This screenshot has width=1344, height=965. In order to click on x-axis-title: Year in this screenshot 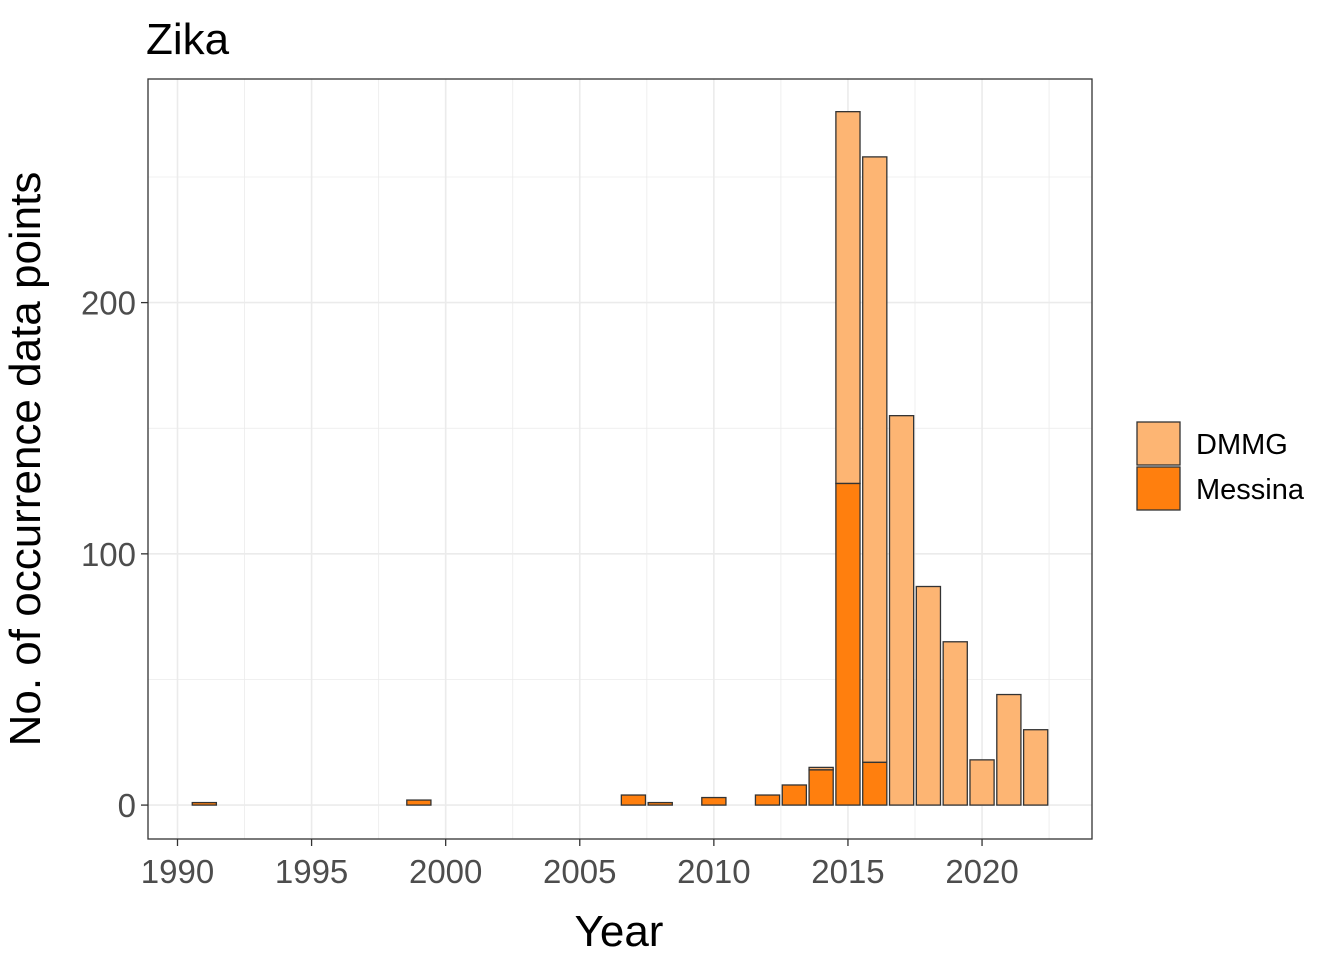, I will do `click(619, 931)`.